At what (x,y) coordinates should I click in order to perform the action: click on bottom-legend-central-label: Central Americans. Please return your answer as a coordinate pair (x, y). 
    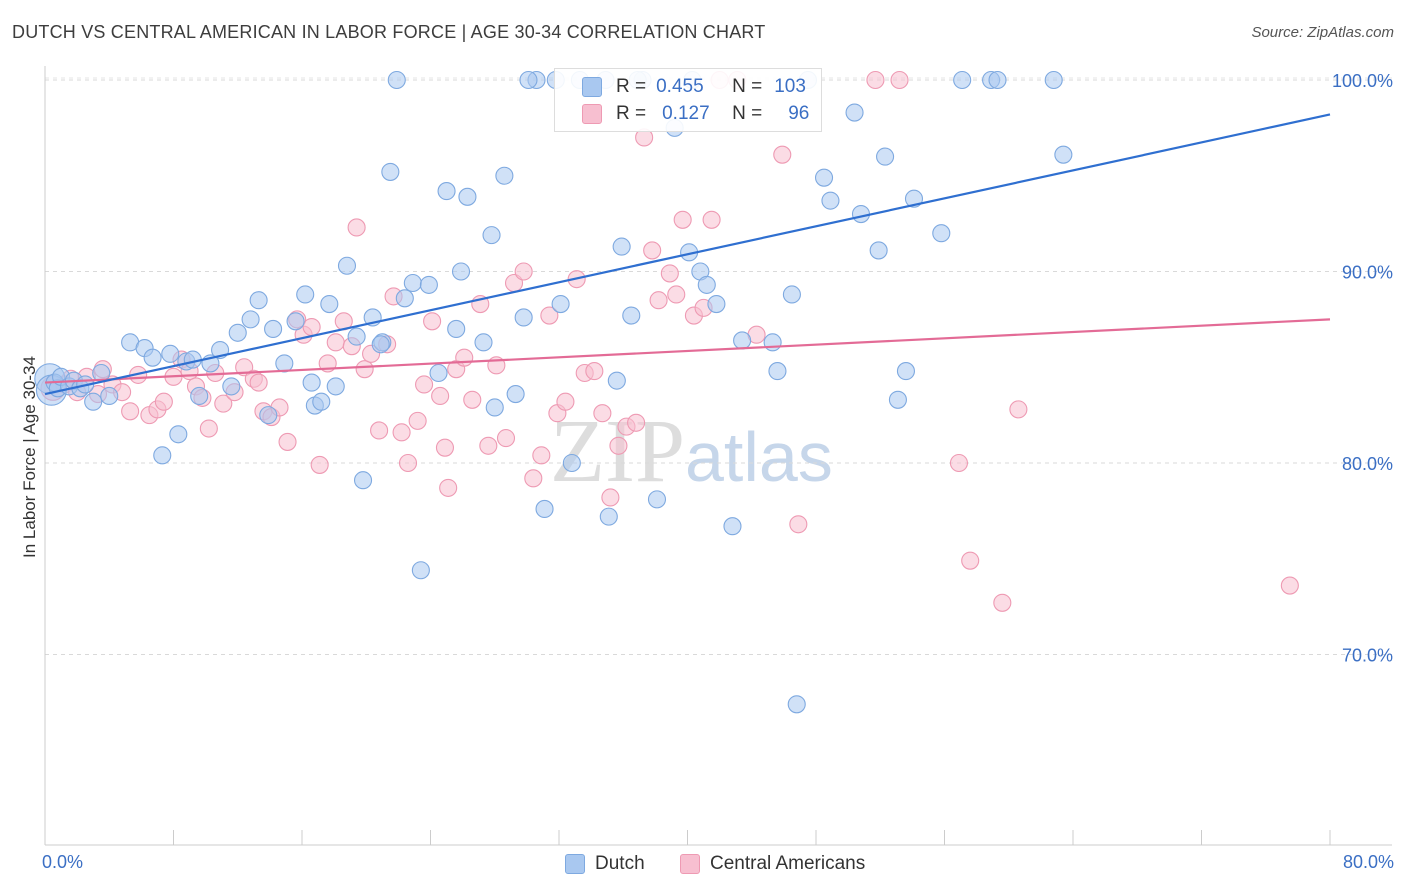
    Looking at the image, I should click on (788, 863).